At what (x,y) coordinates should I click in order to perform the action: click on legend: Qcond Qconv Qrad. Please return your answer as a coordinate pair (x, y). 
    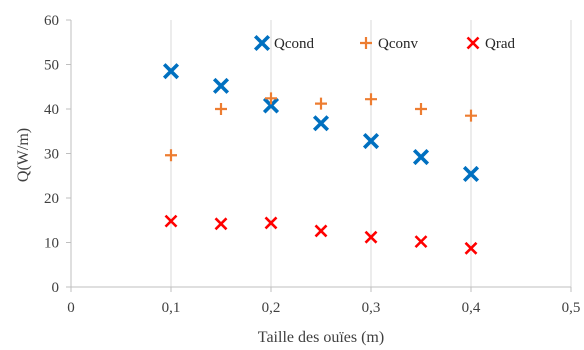
    Looking at the image, I should click on (384, 43).